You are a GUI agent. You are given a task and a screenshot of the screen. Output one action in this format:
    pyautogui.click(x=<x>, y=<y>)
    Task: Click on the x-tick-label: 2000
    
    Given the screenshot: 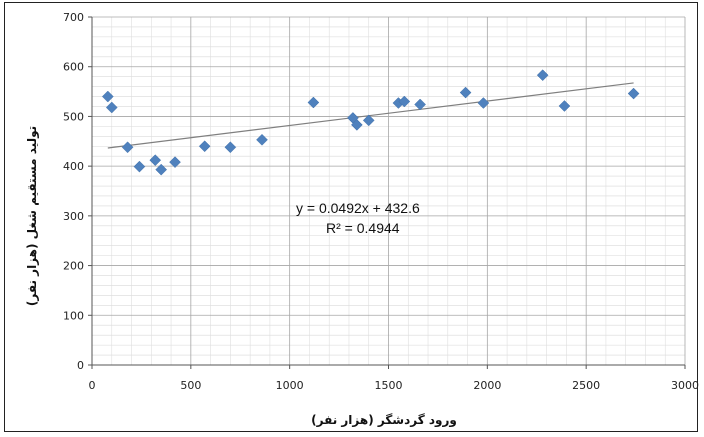 What is the action you would take?
    pyautogui.click(x=487, y=385)
    